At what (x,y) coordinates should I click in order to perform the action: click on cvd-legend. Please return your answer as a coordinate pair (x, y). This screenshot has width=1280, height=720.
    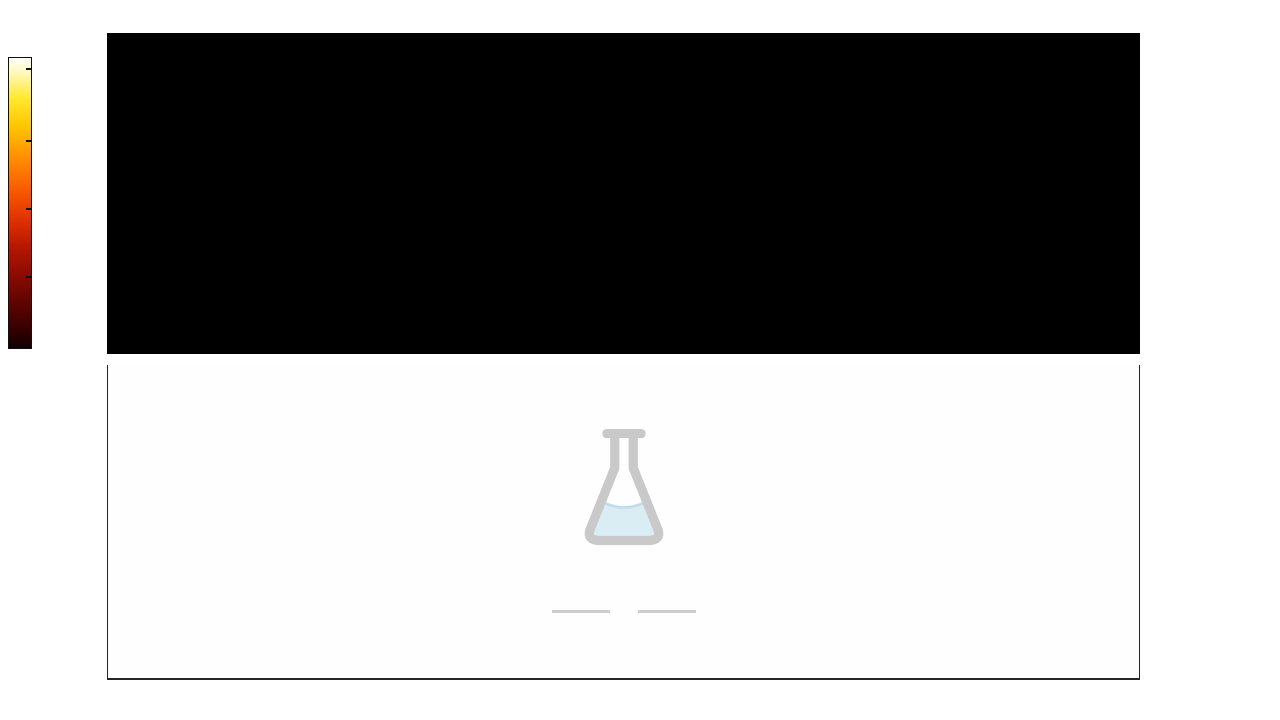
    Looking at the image, I should click on (1161, 608).